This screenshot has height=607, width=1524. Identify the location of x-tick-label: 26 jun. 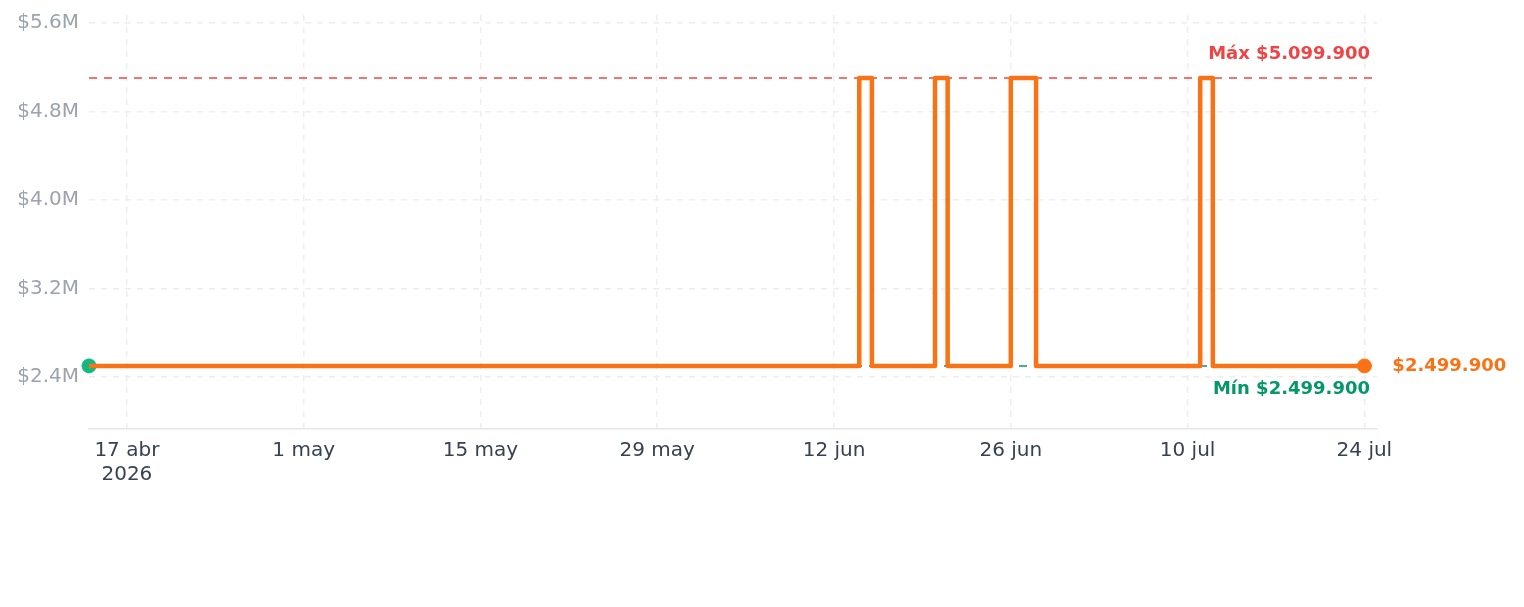
(1011, 449).